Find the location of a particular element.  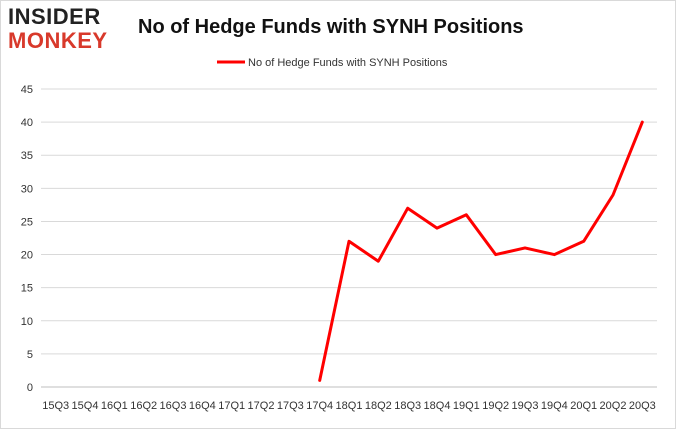

y-tick-label: 0 is located at coordinates (30, 388).